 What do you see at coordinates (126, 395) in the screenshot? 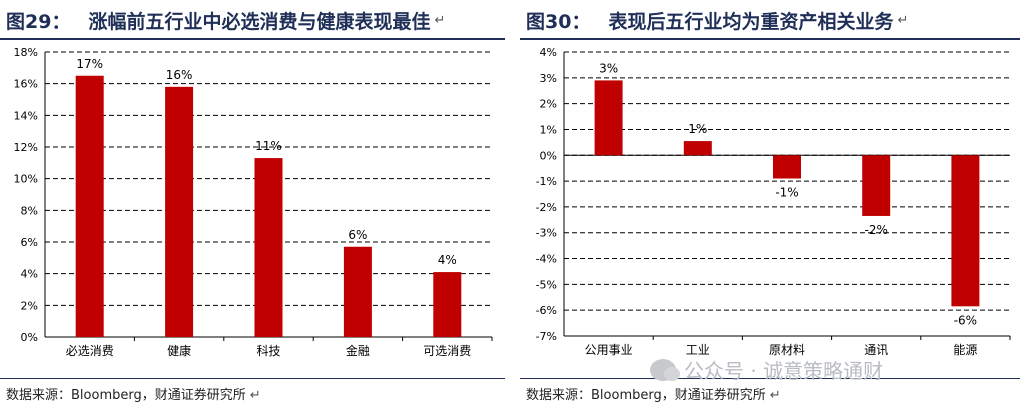
I see `left-source-text: 数据来源：Bloomberg，财通证券研究所` at bounding box center [126, 395].